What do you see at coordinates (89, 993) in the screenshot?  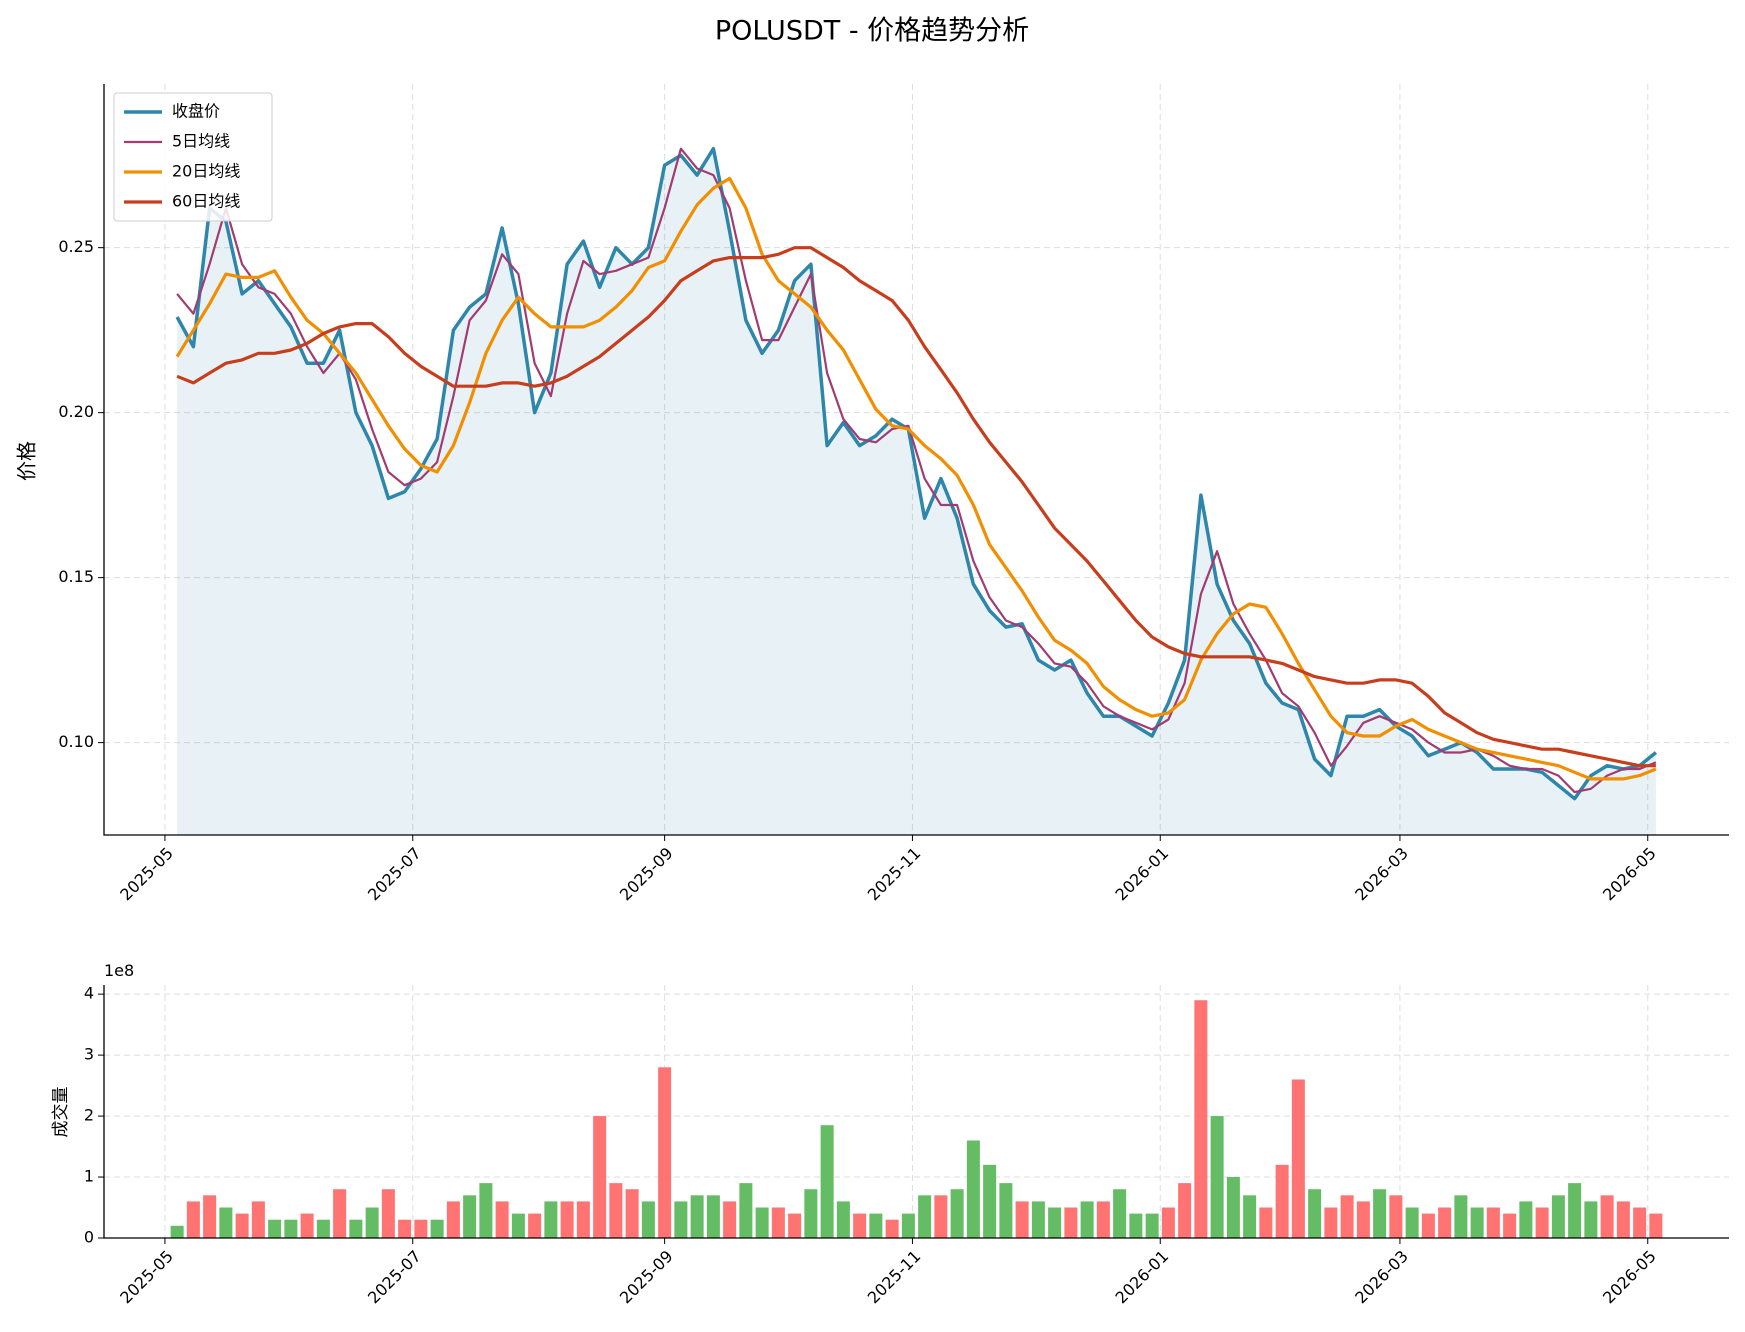 I see `y-tick-label: 4` at bounding box center [89, 993].